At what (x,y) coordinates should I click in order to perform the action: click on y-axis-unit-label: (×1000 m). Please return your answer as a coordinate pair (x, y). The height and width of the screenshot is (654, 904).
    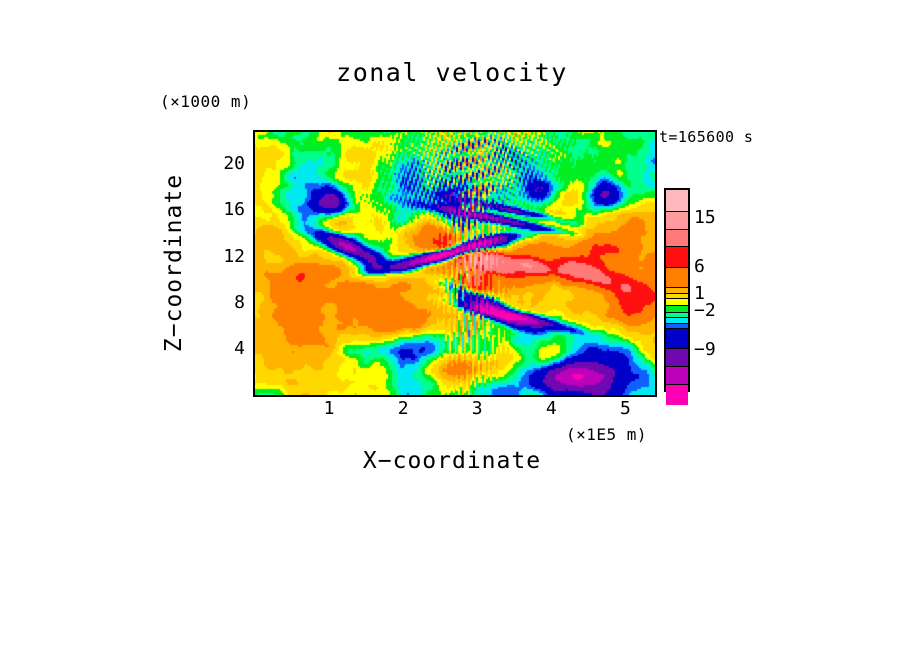
    Looking at the image, I should click on (206, 101).